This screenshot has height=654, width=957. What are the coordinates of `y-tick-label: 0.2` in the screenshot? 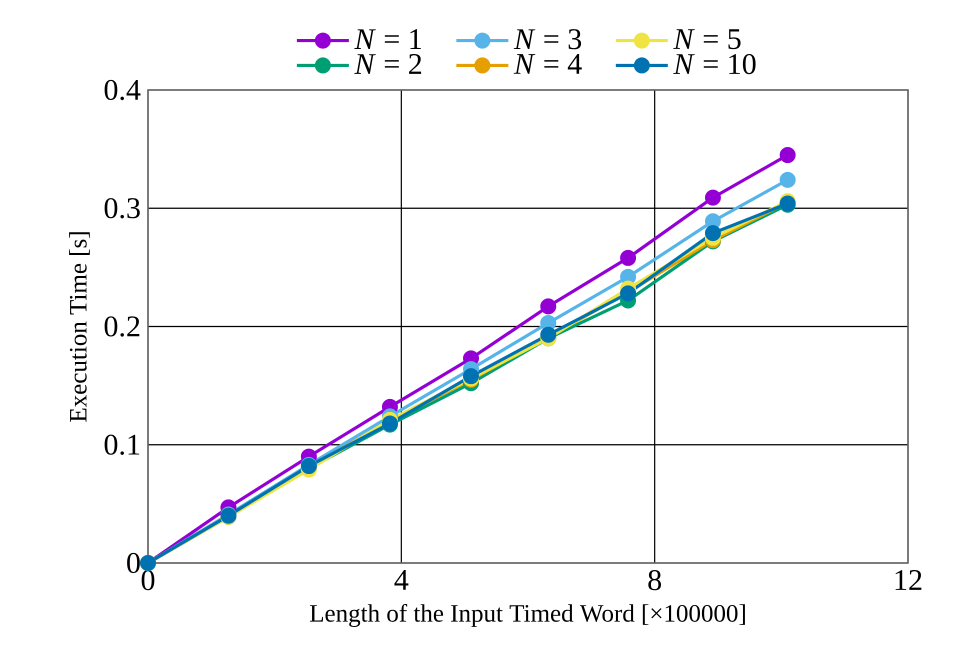 It's located at (122, 326).